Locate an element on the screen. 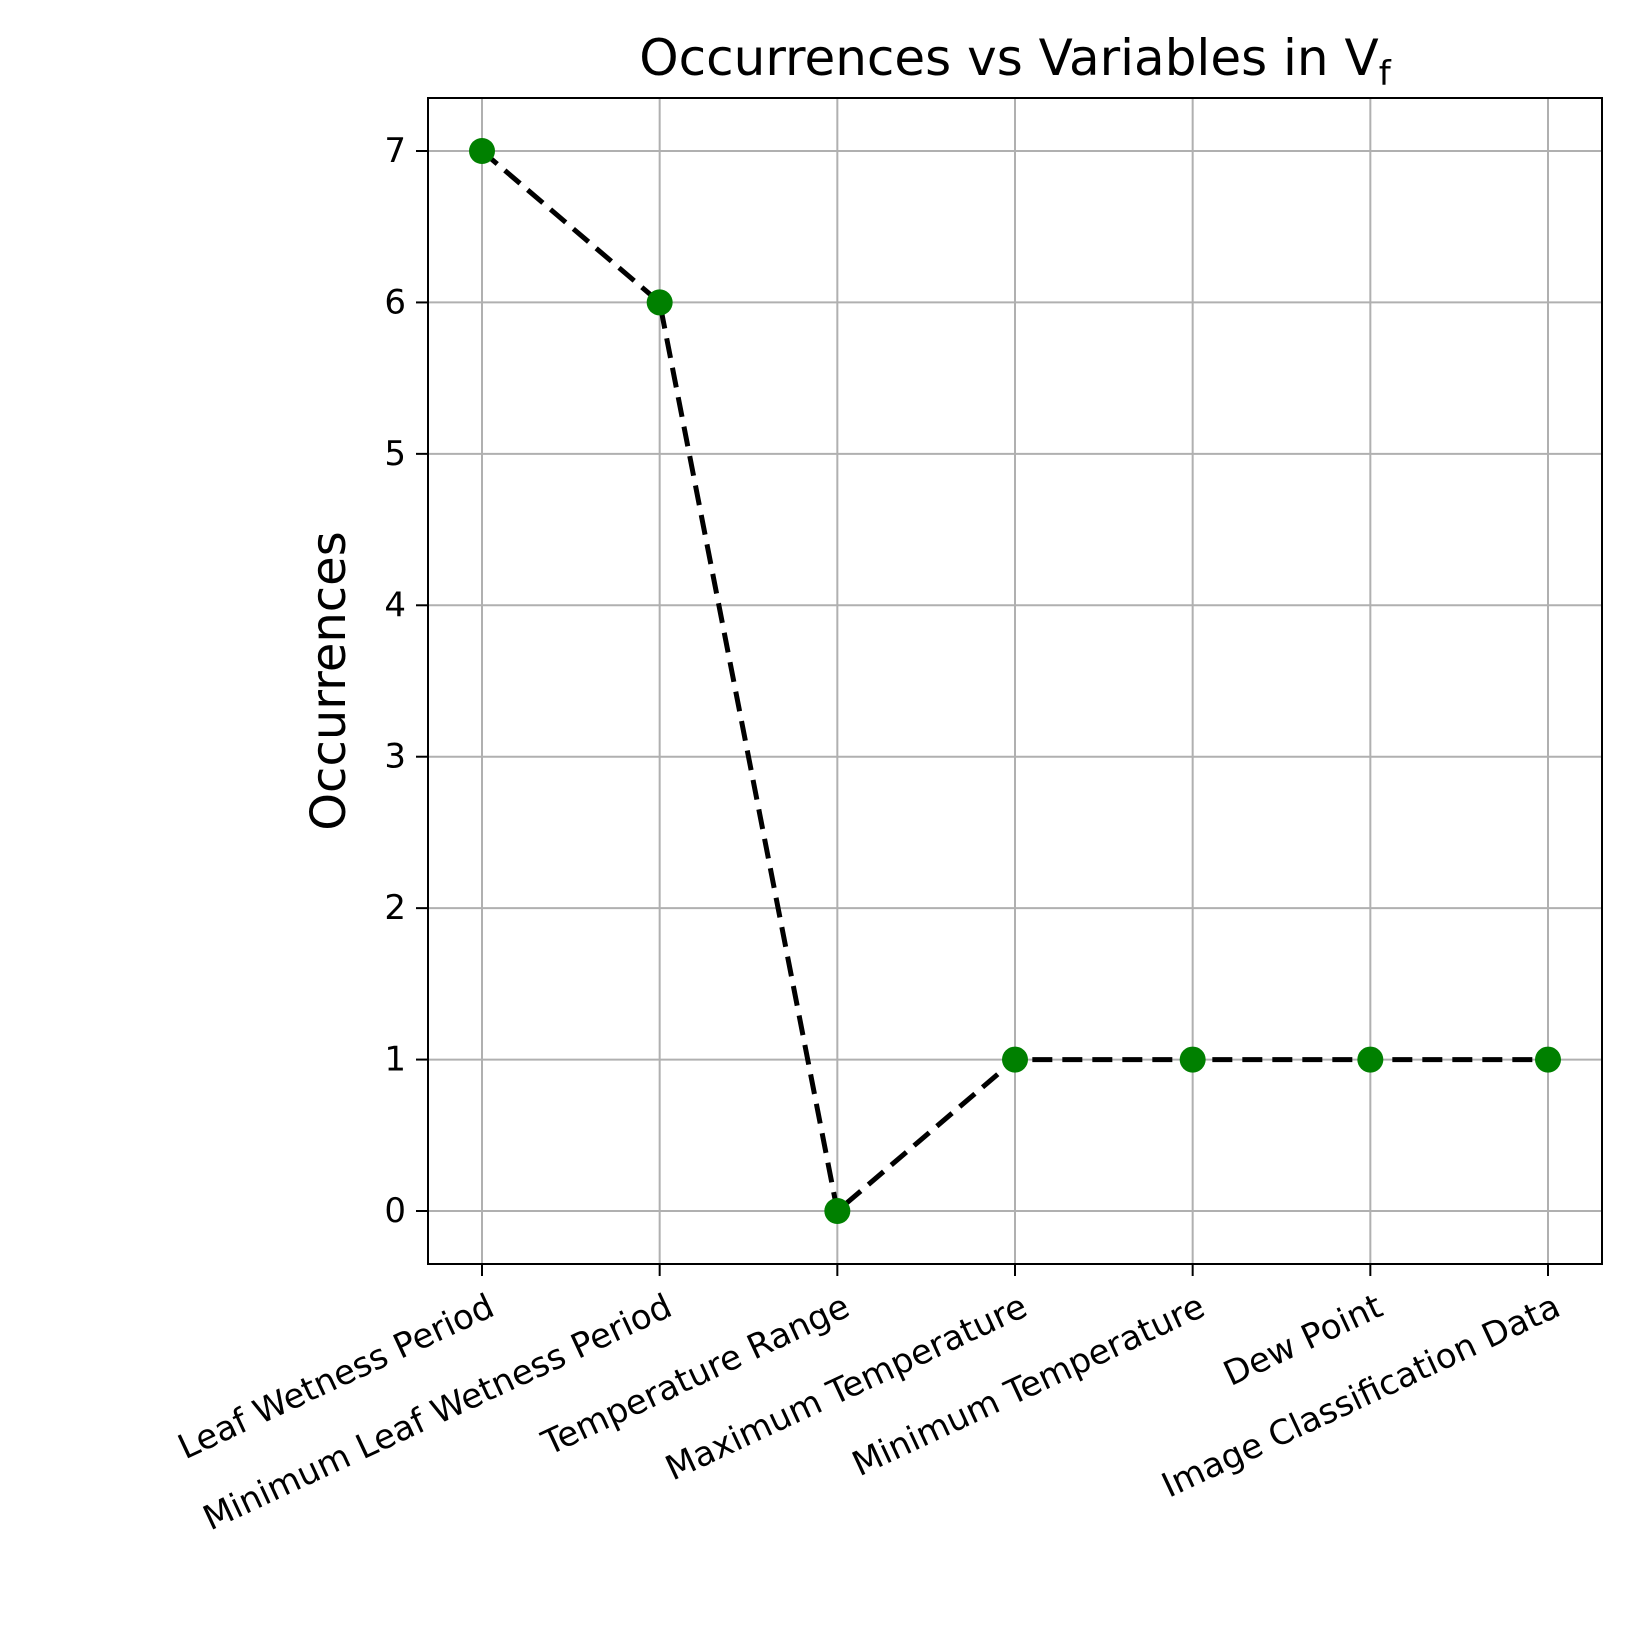 Image resolution: width=1630 pixels, height=1642 pixels. chart-title: Occurrences vs Variables in Vf is located at coordinates (1015, 61).